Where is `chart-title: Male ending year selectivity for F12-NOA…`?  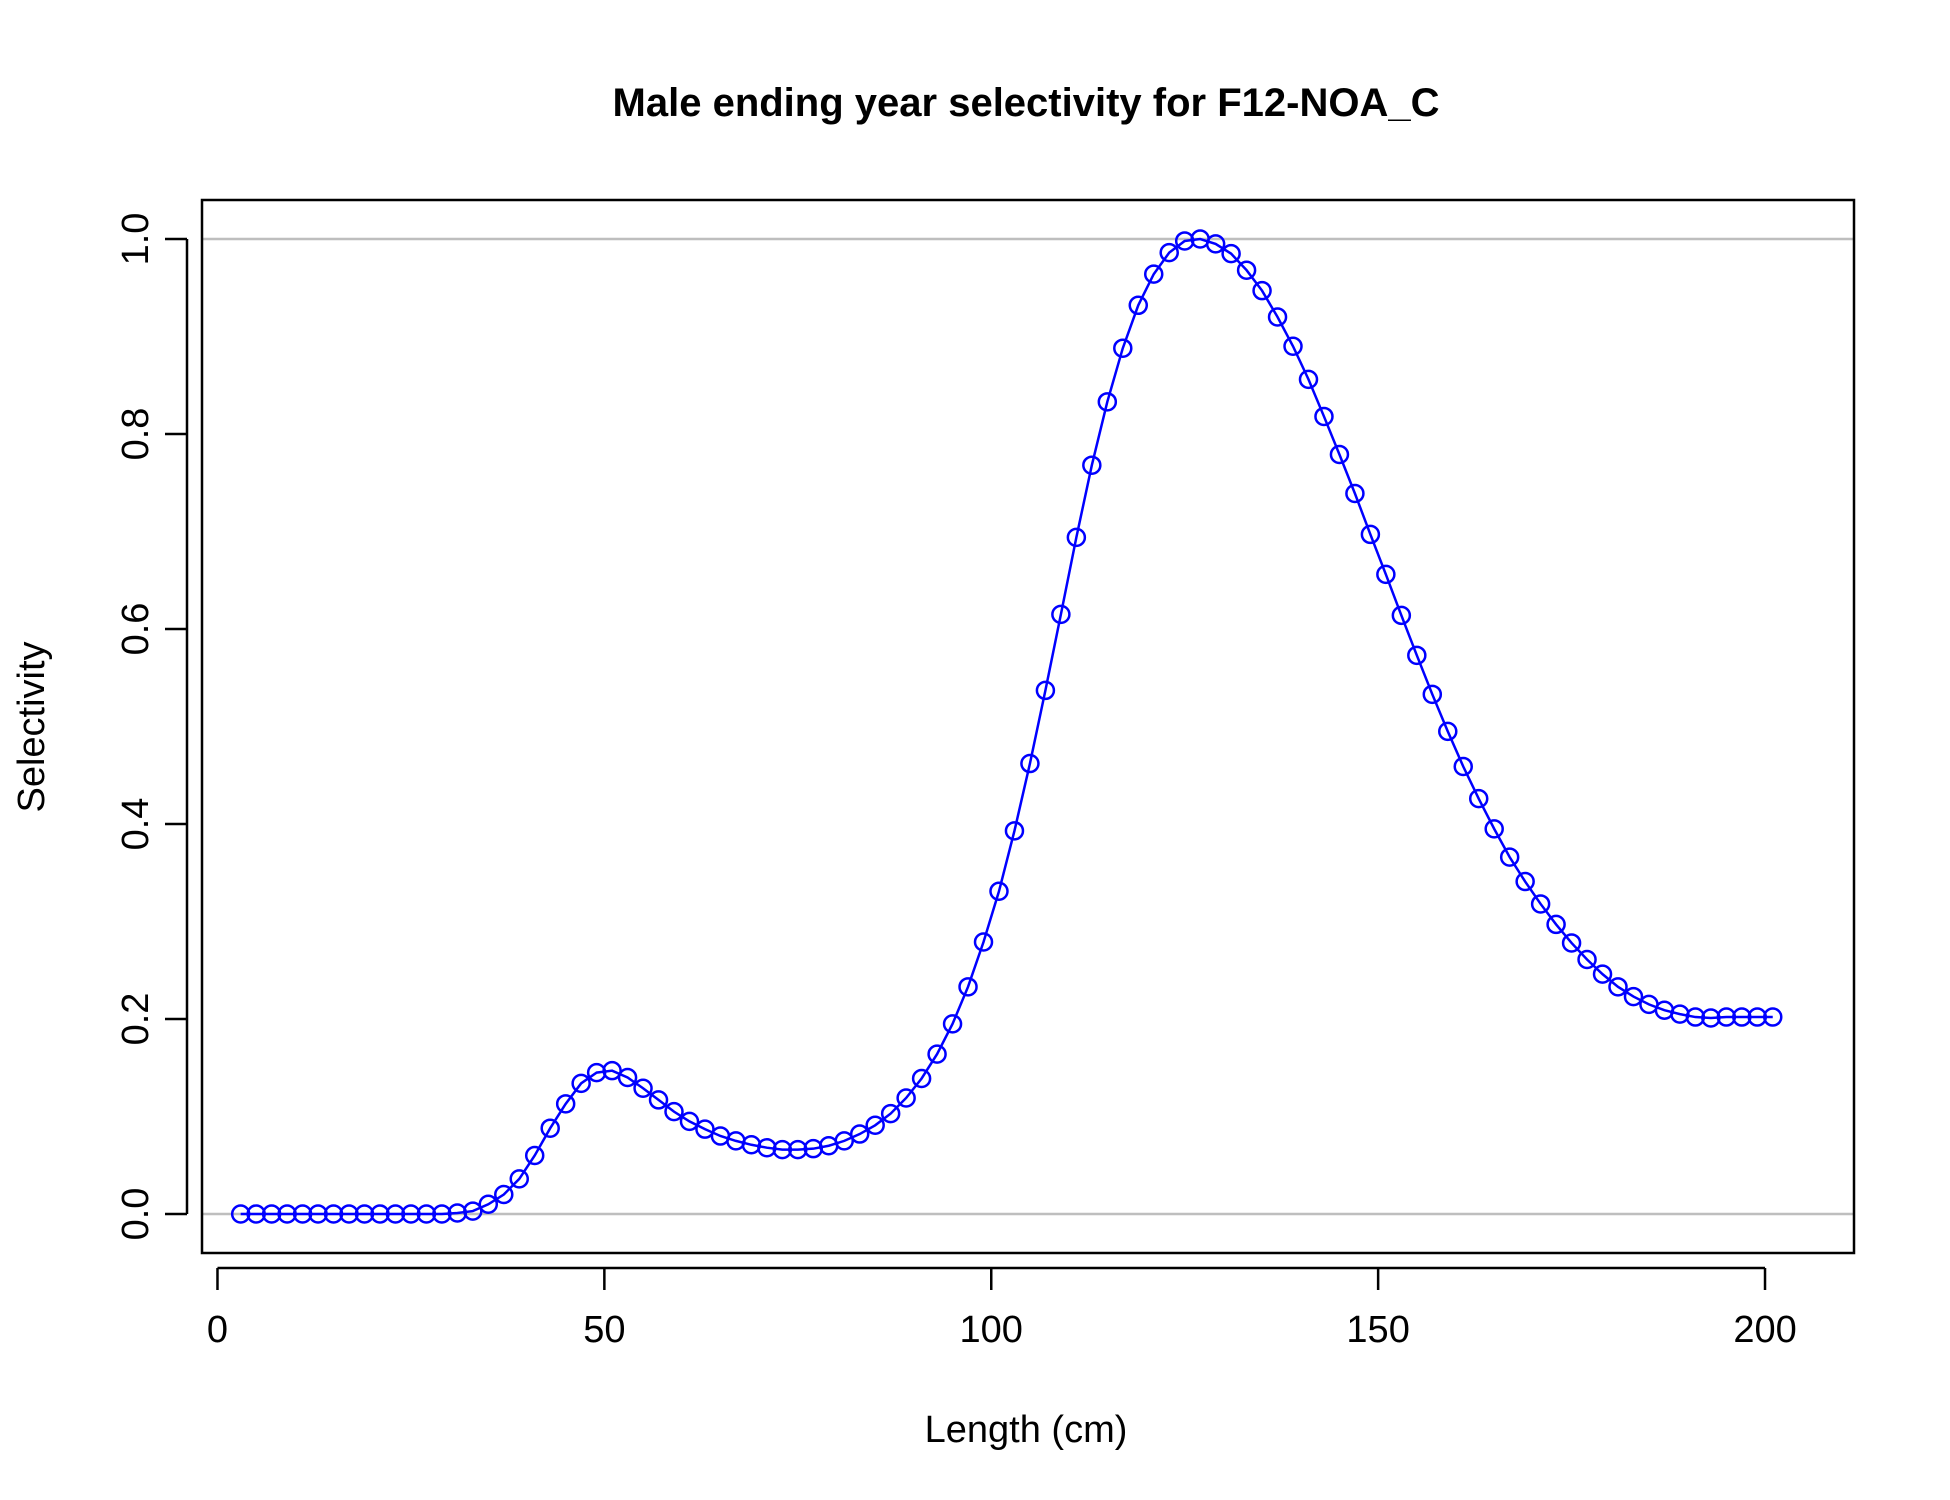 chart-title: Male ending year selectivity for F12-NOA… is located at coordinates (1026, 103).